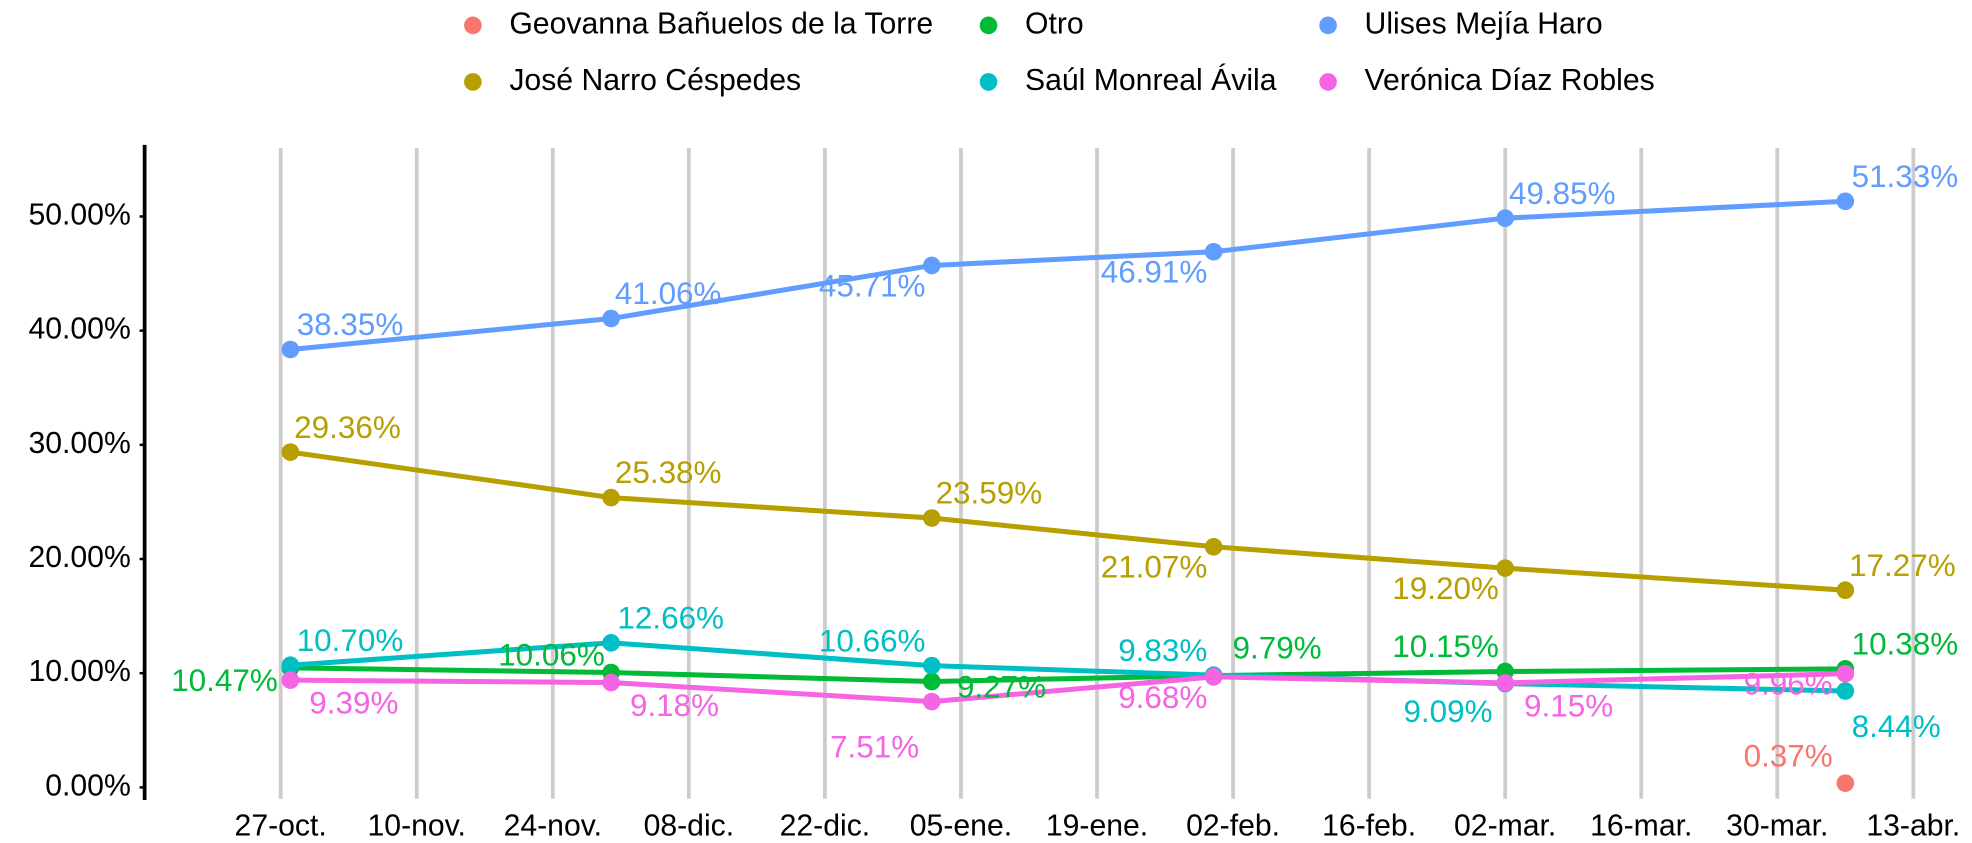 This screenshot has width=1972, height=843. I want to click on data-label: 19.20%, so click(1445, 588).